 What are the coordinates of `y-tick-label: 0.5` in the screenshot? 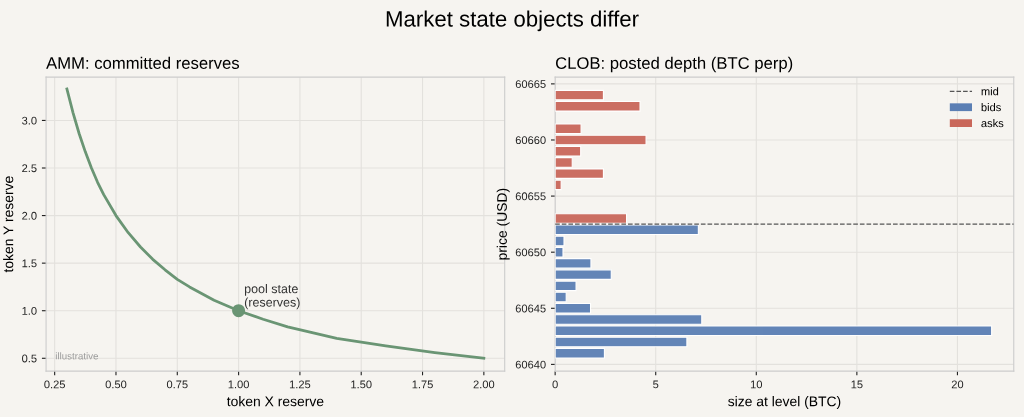 It's located at (29, 358).